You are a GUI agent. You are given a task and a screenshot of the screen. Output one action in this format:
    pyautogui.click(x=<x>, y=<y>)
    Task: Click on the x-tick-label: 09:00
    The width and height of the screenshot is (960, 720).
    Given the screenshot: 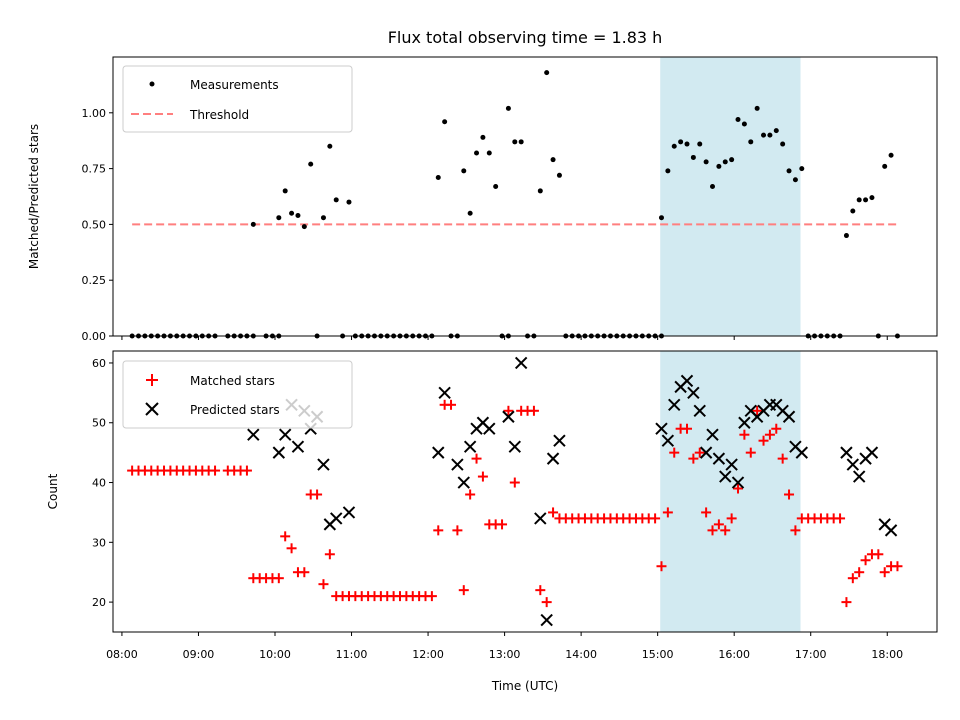 What is the action you would take?
    pyautogui.click(x=199, y=654)
    